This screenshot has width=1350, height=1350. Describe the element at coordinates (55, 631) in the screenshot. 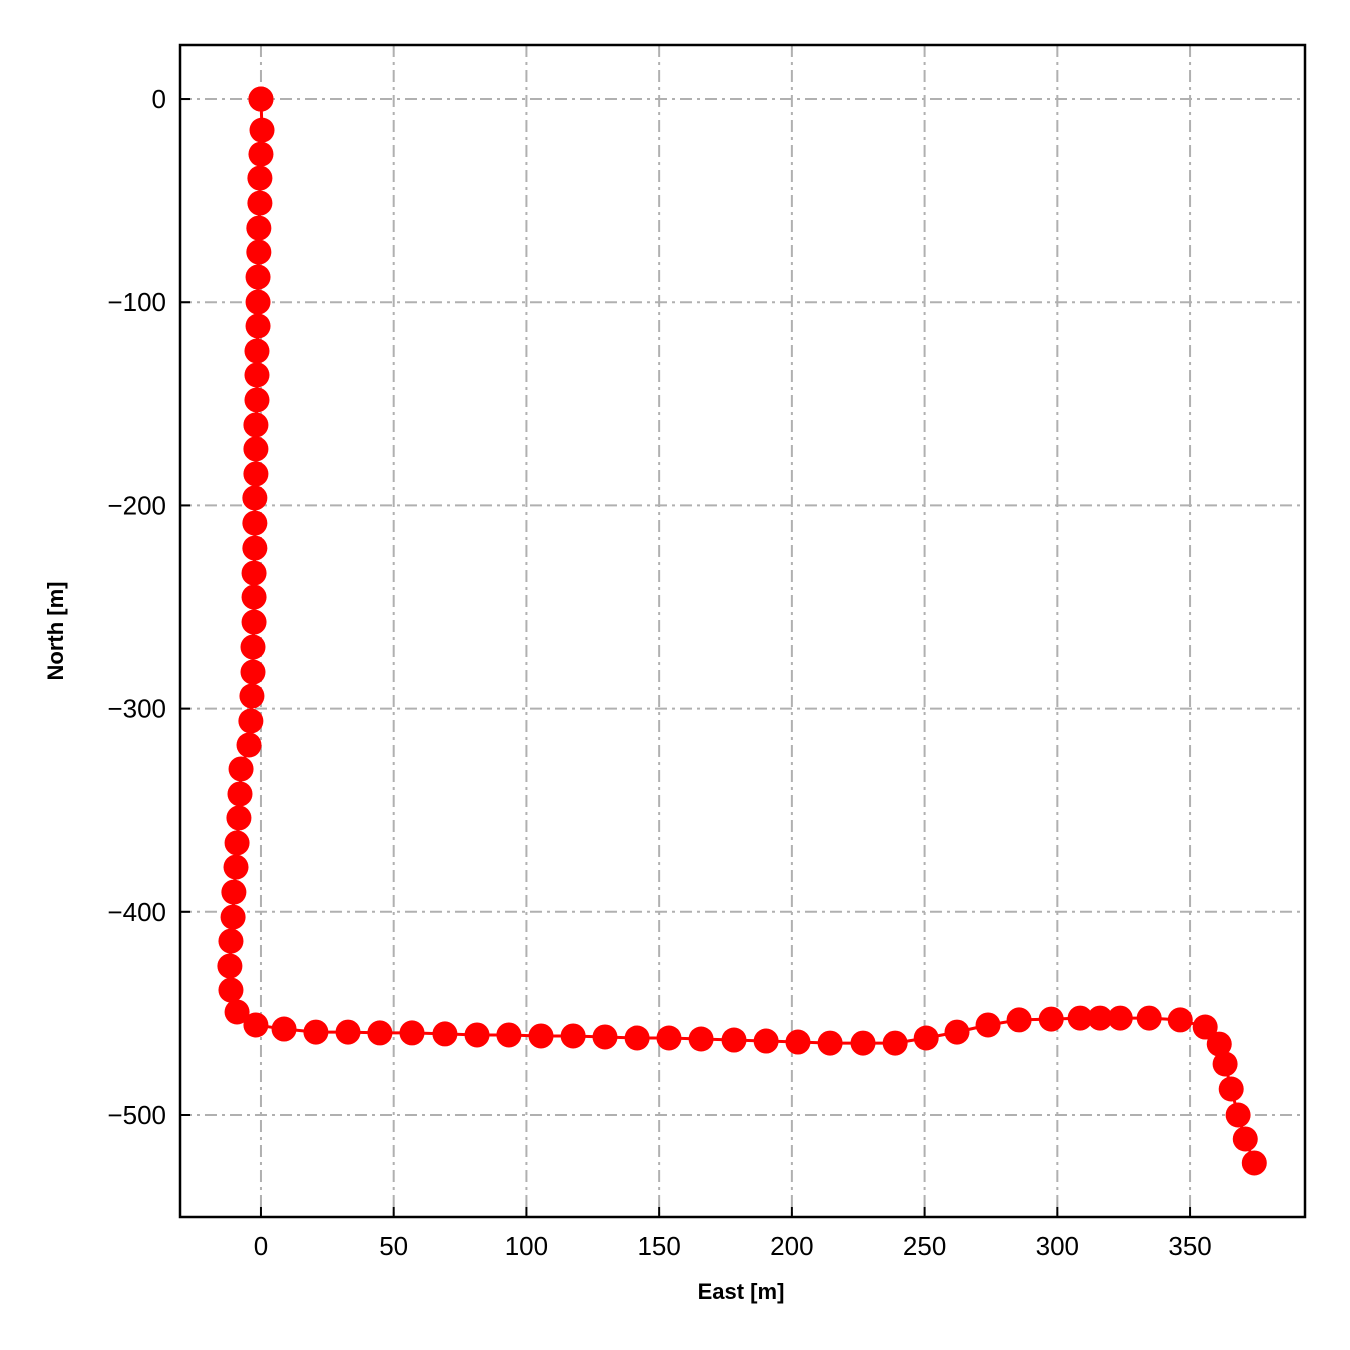

I see `y-axis-label: North [m]` at that location.